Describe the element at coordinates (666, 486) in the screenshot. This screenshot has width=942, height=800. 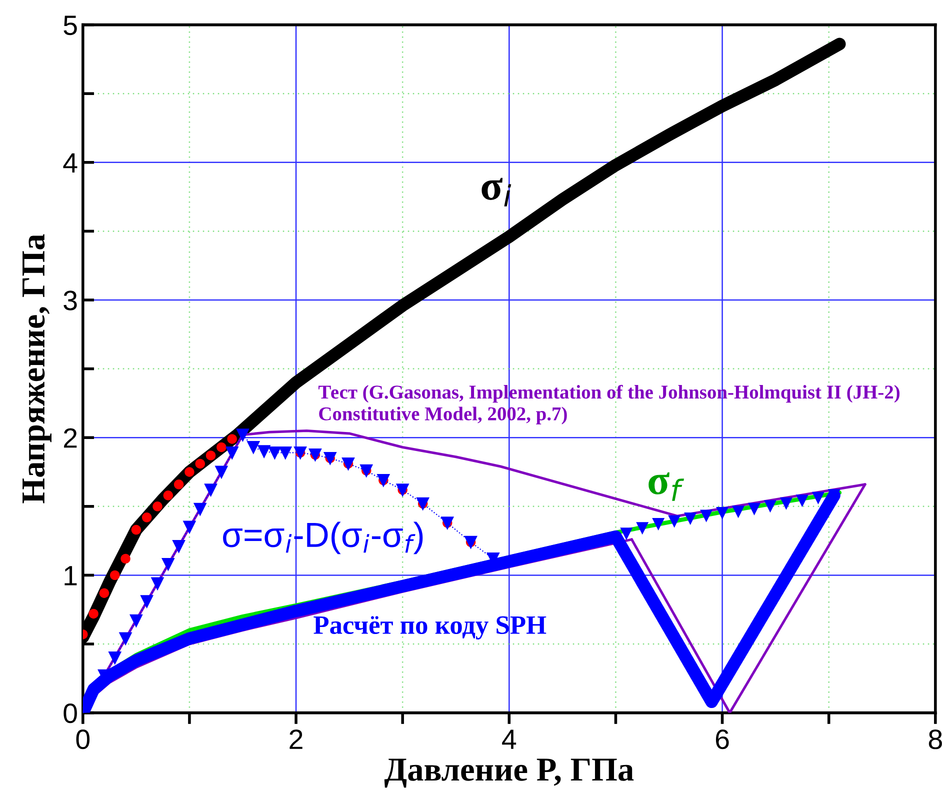
I see `annotation: σ$_{f}$` at that location.